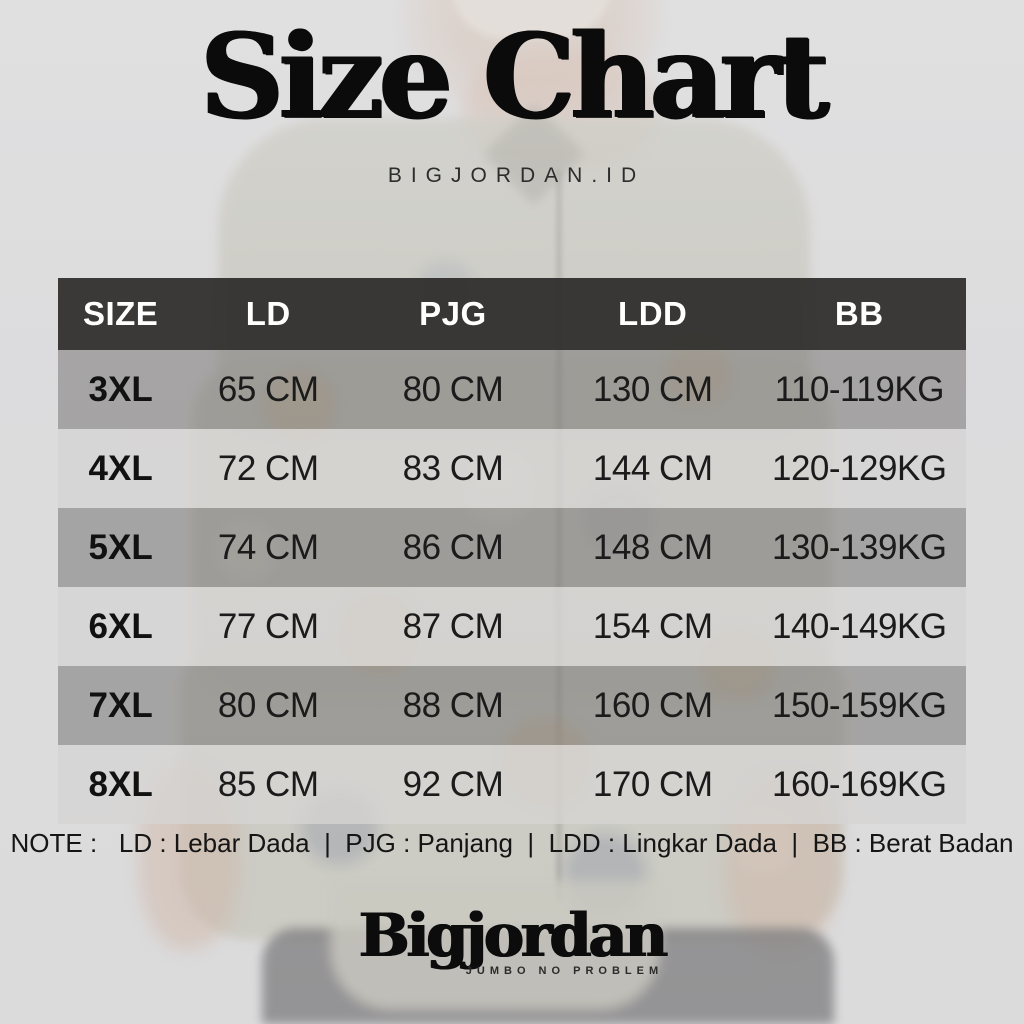 The height and width of the screenshot is (1024, 1024). What do you see at coordinates (859, 547) in the screenshot?
I see `bb-value: 130-139KG` at bounding box center [859, 547].